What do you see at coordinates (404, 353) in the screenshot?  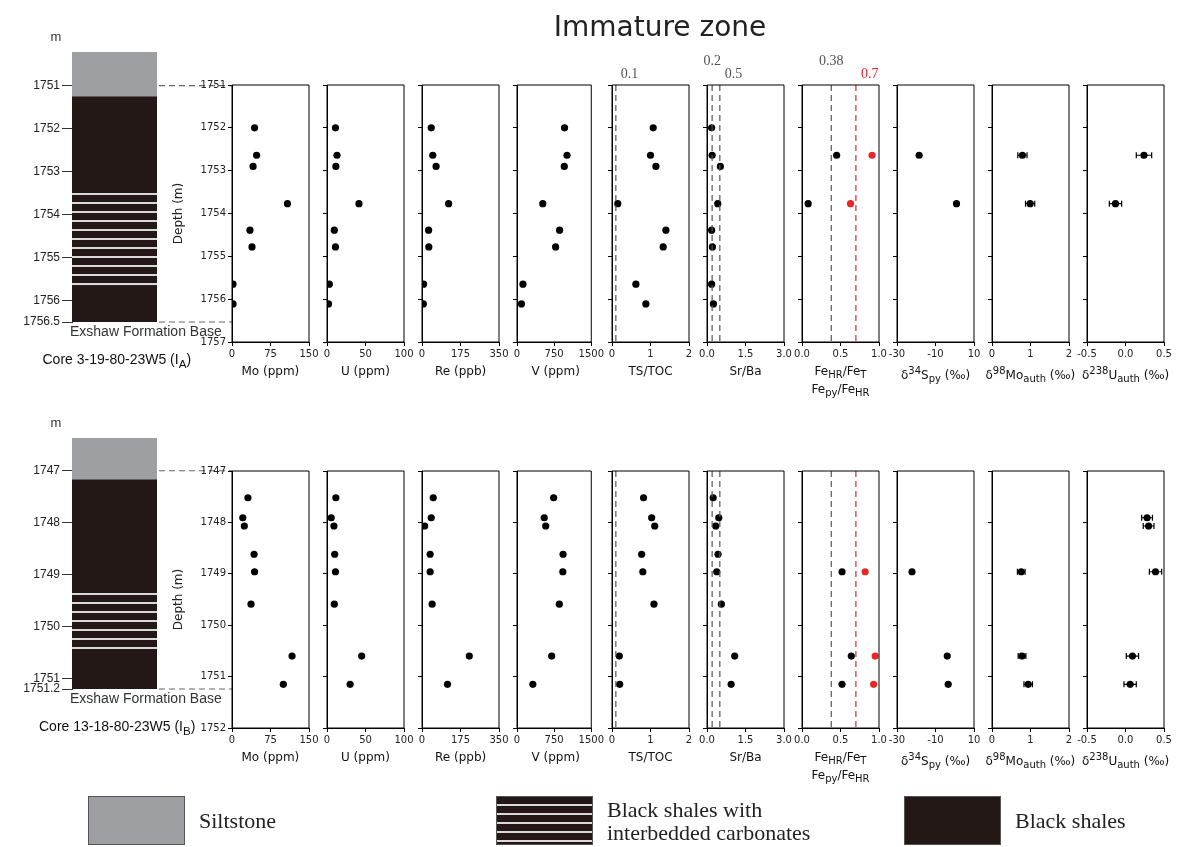 I see `x-tick-label: 100` at bounding box center [404, 353].